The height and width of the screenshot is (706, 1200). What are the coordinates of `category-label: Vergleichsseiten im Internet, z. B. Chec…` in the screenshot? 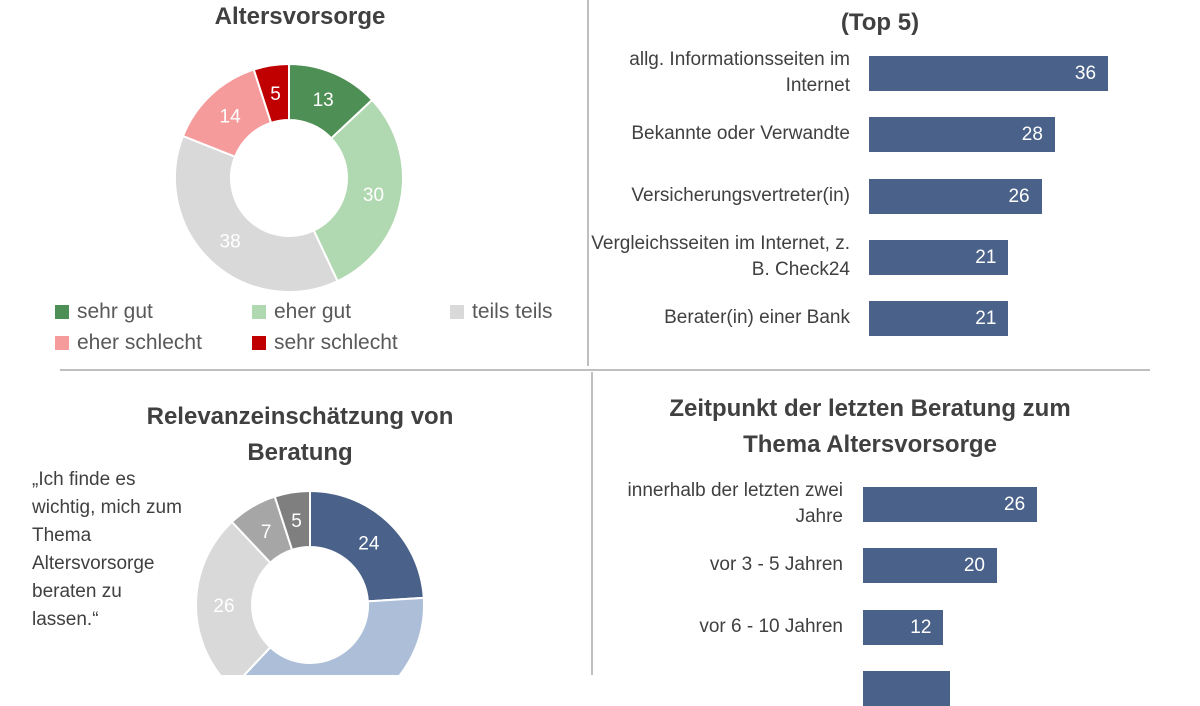 It's located at (720, 256).